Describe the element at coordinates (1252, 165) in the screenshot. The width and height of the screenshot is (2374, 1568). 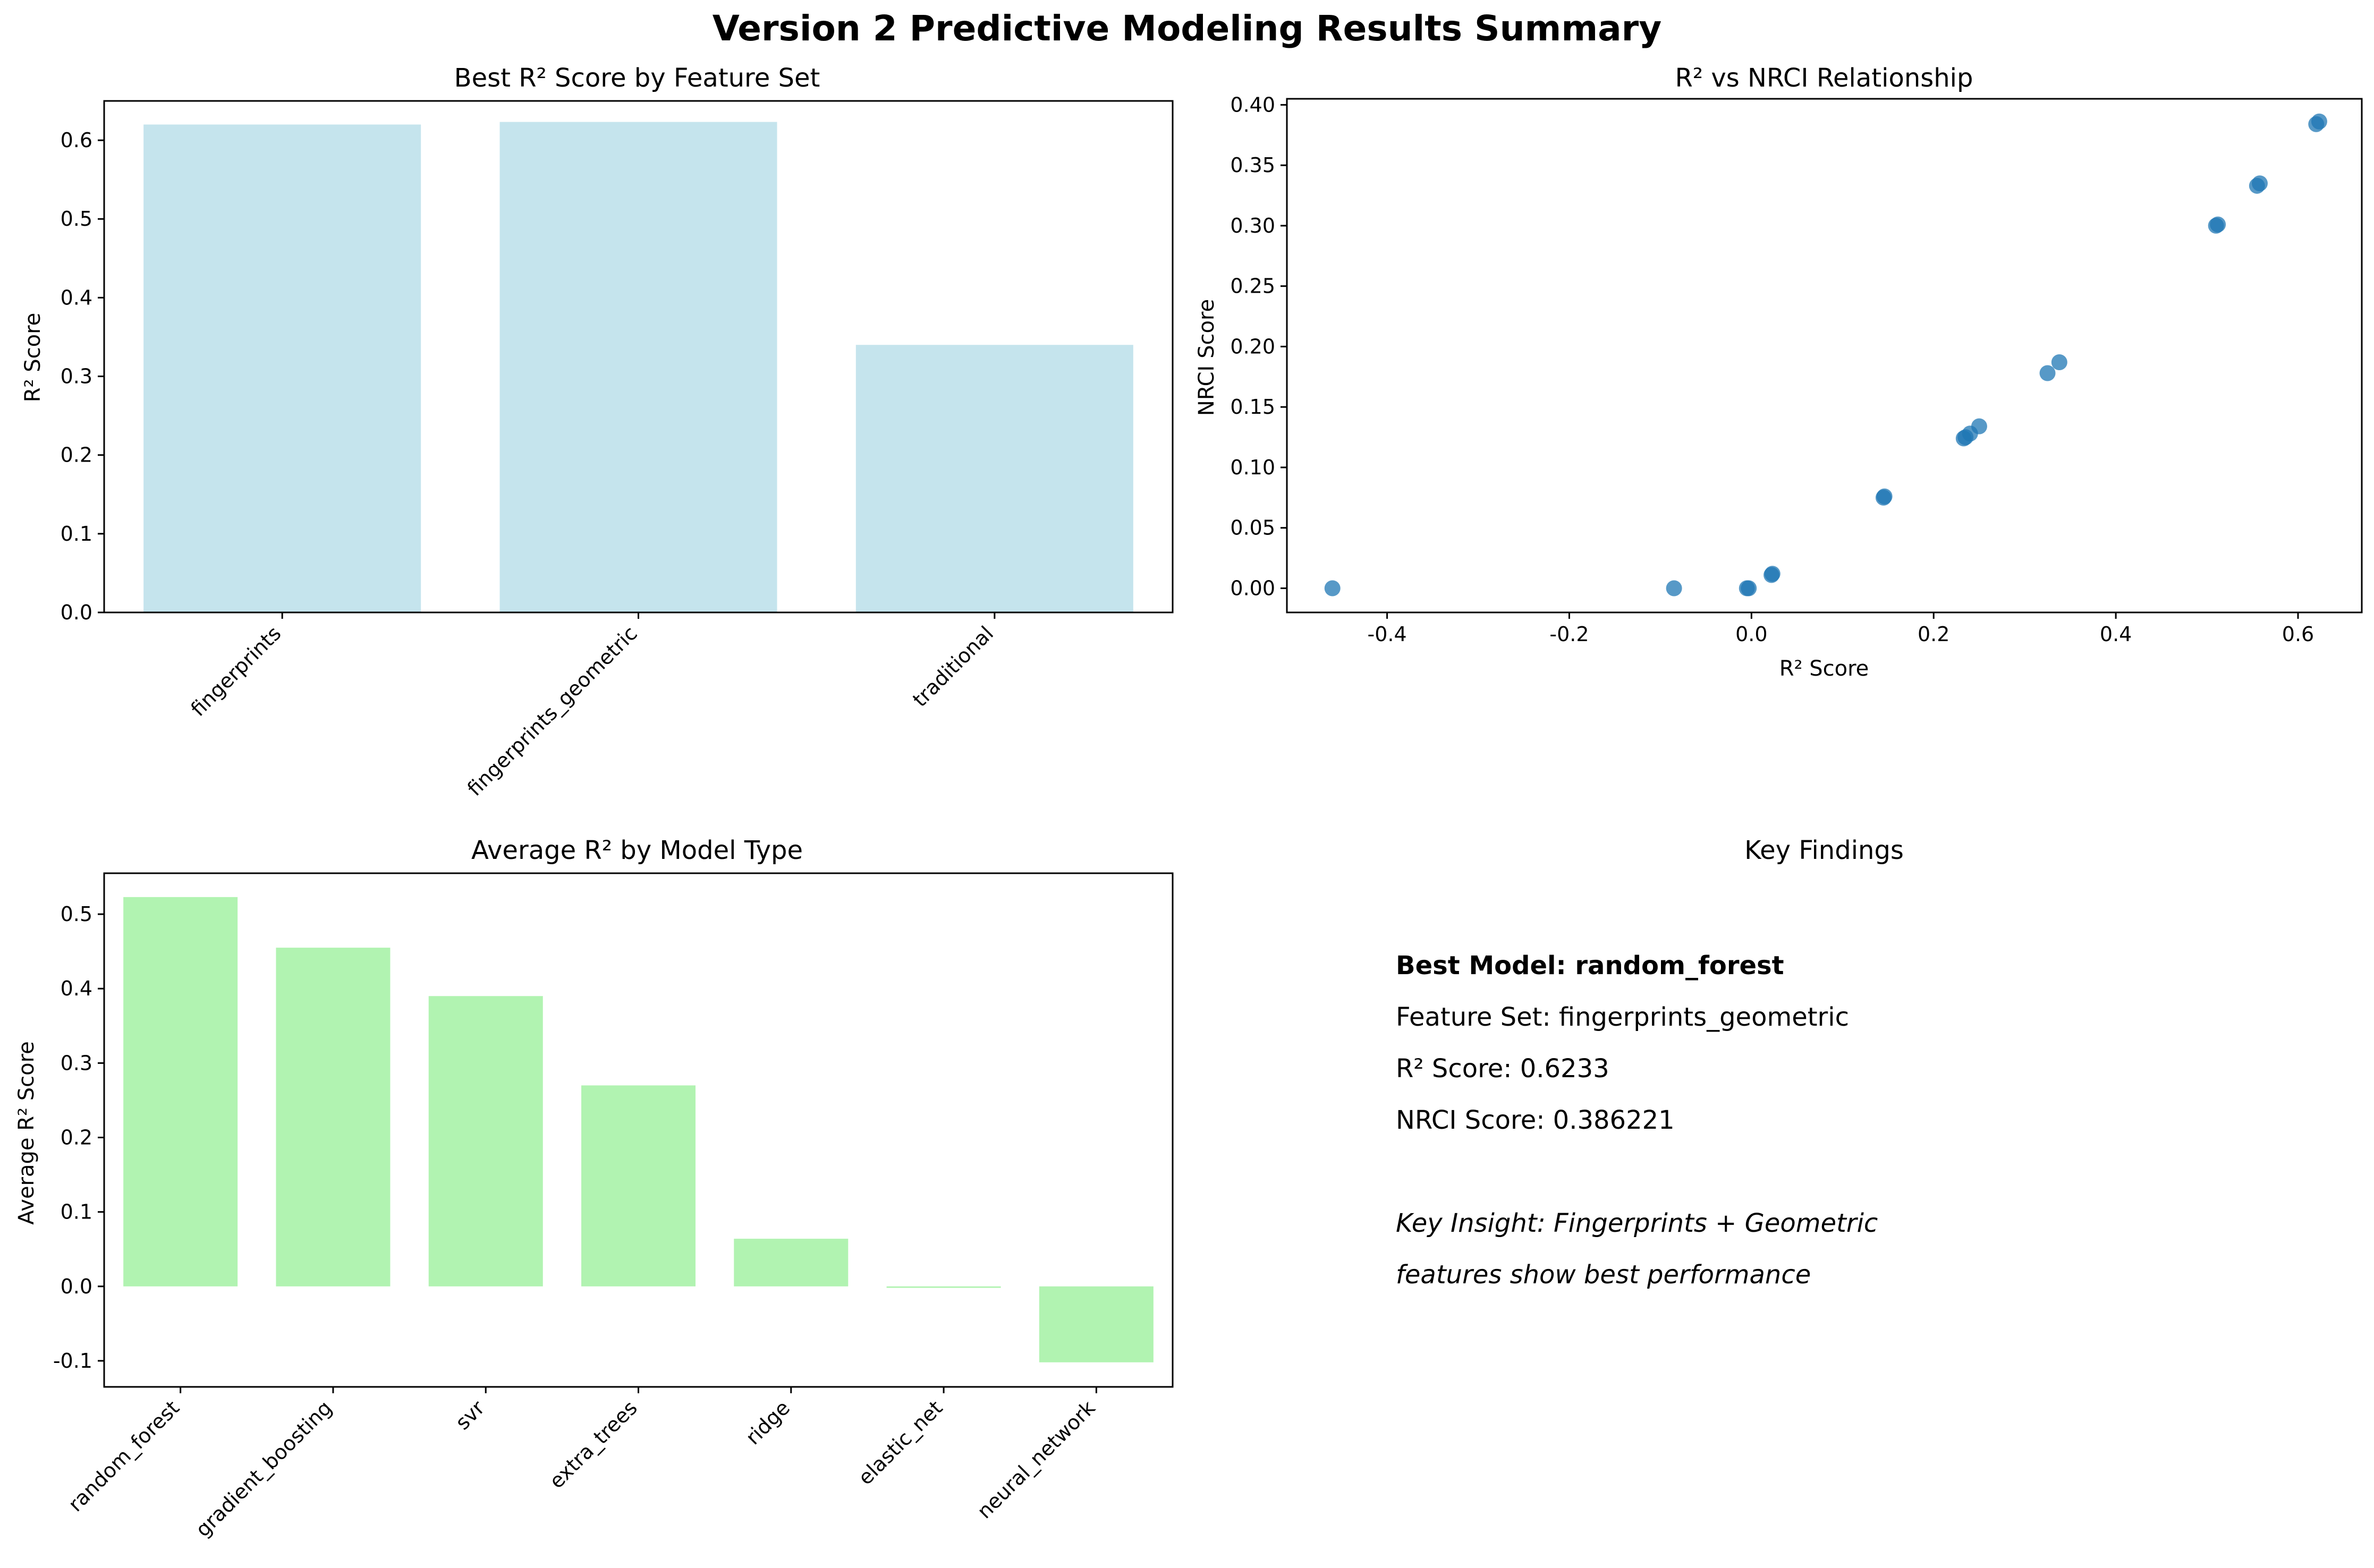
I see `y-tick-label: 0.35` at that location.